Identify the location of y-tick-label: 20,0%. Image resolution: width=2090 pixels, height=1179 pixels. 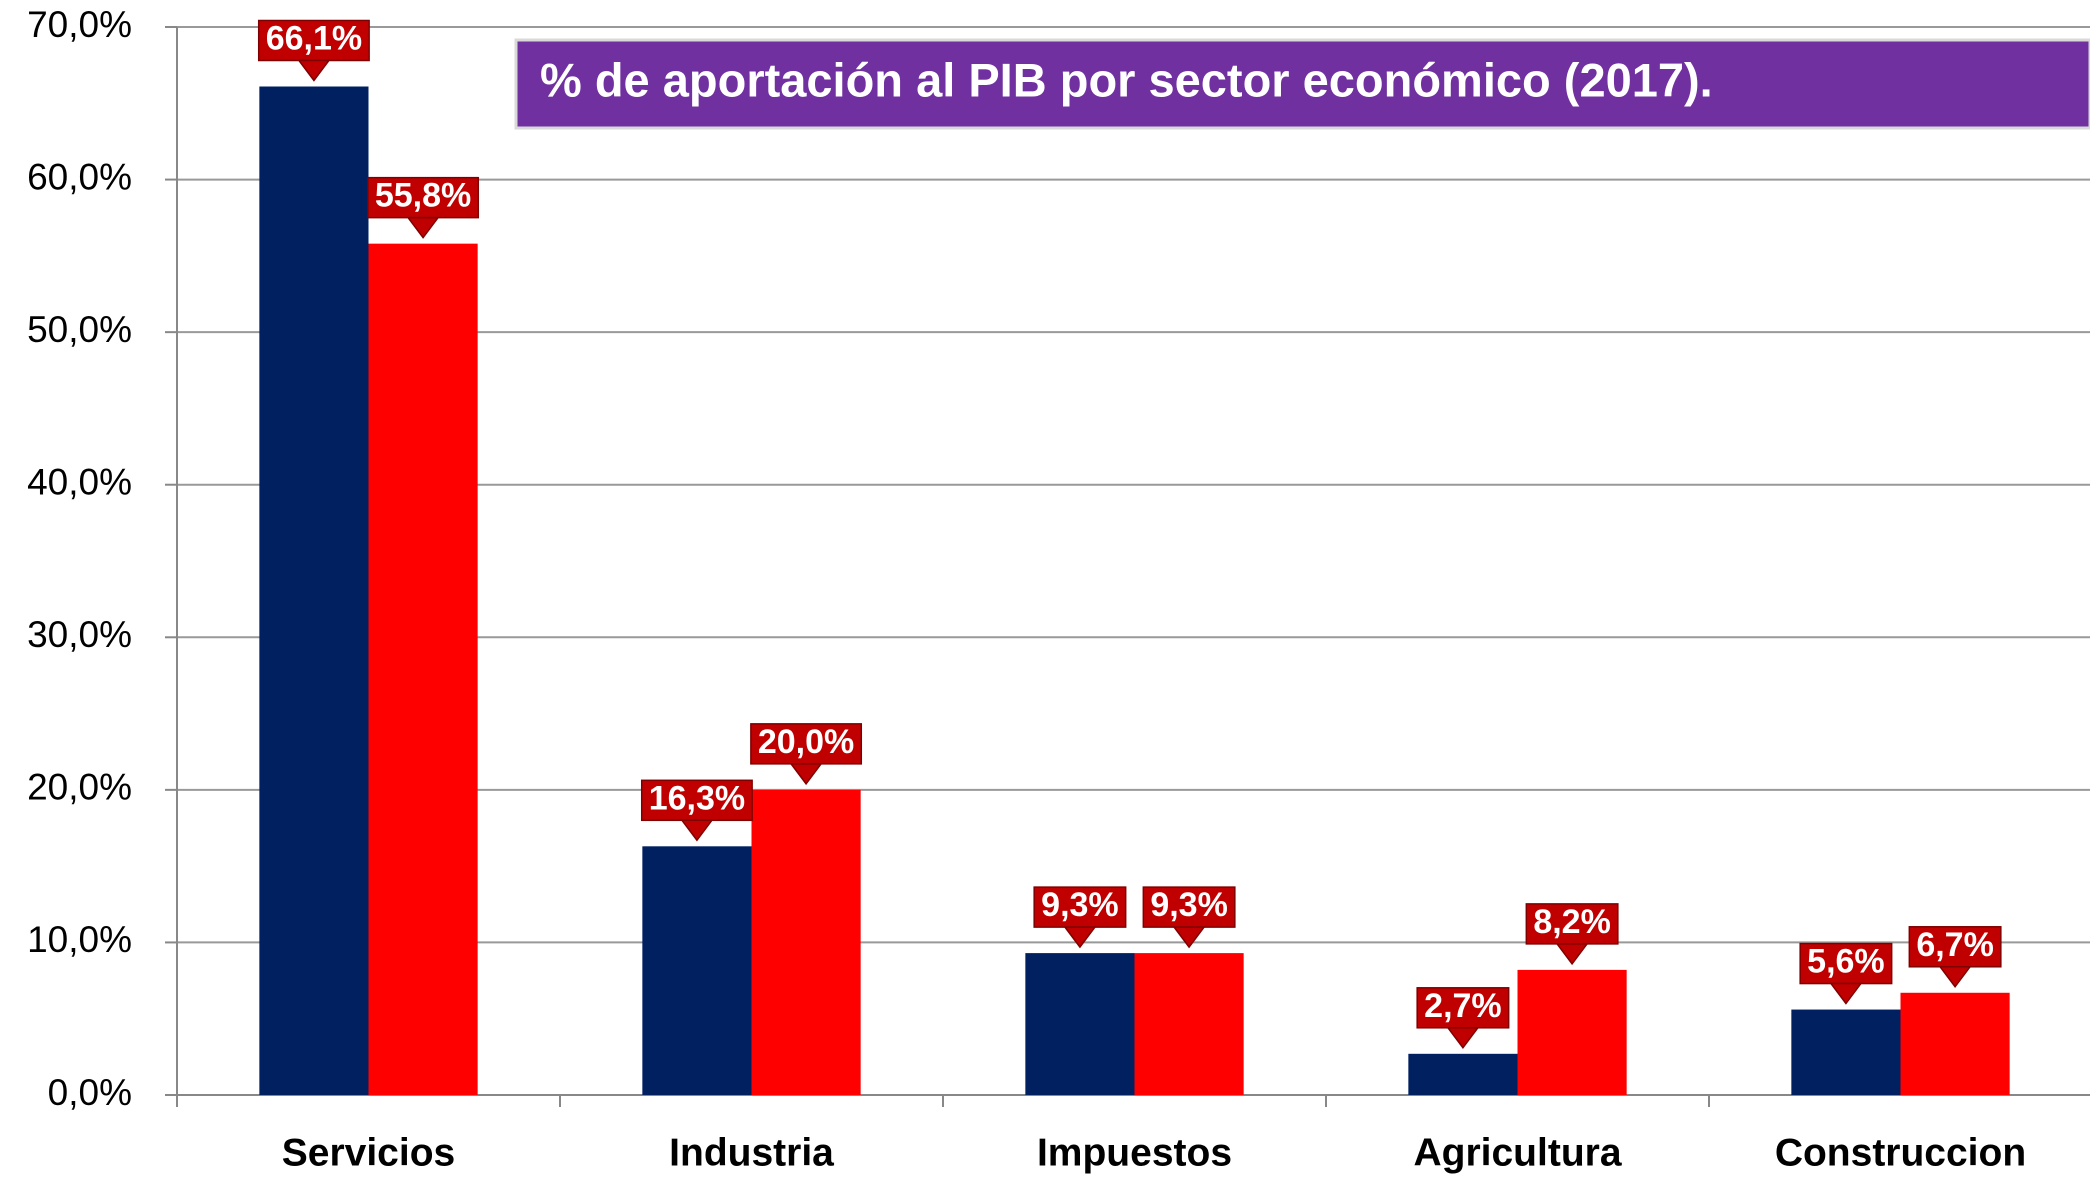
(79, 787).